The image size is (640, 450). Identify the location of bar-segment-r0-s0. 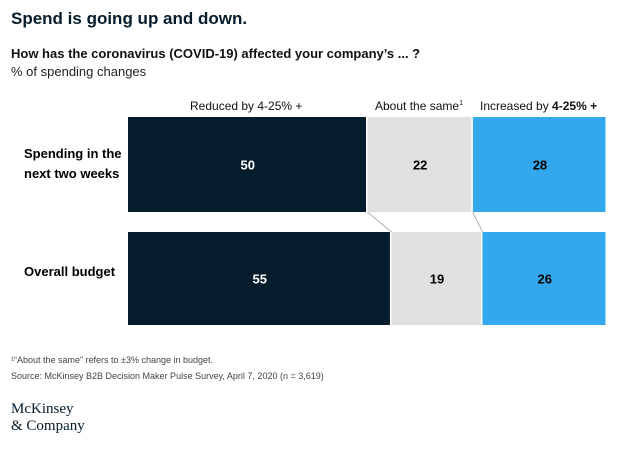
(247, 164).